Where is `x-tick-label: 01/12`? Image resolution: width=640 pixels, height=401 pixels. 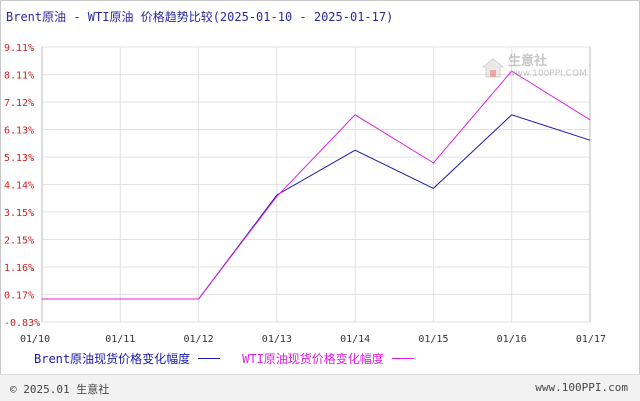 x-tick-label: 01/12 is located at coordinates (199, 339).